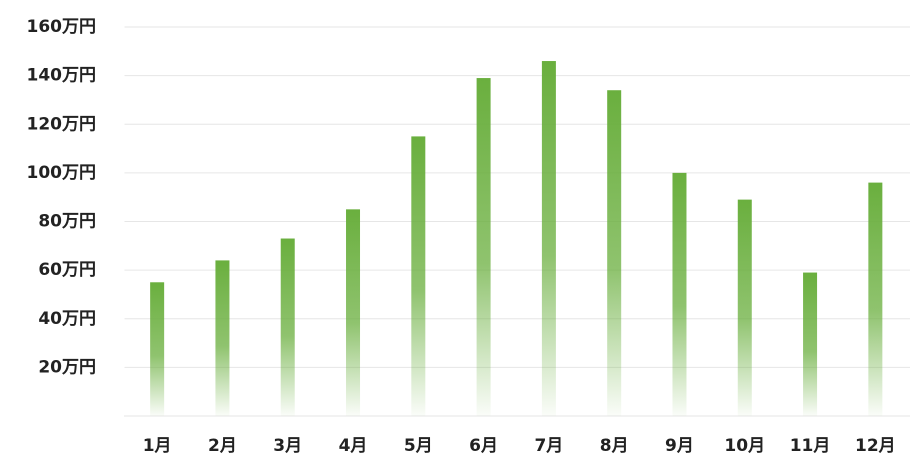 The image size is (915, 471). I want to click on x-tick-label: 9月, so click(679, 446).